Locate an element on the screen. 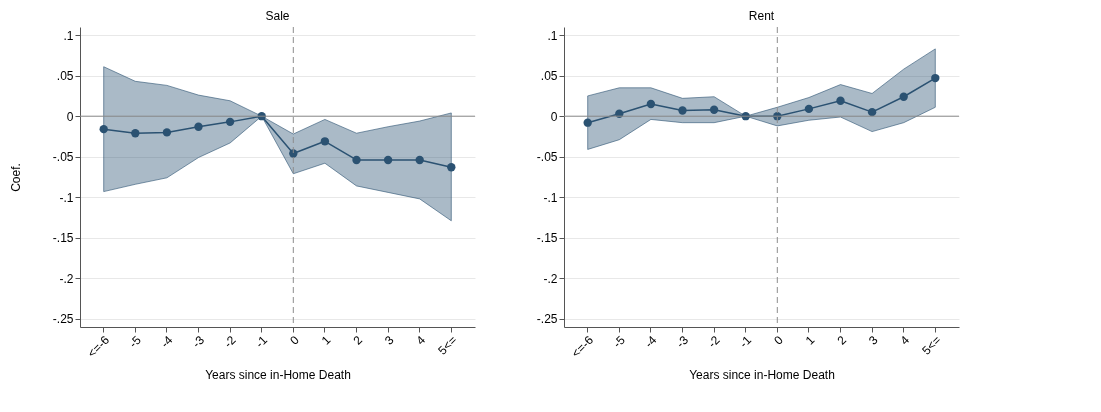 The width and height of the screenshot is (1101, 412). chart-title: Sale is located at coordinates (277, 15).